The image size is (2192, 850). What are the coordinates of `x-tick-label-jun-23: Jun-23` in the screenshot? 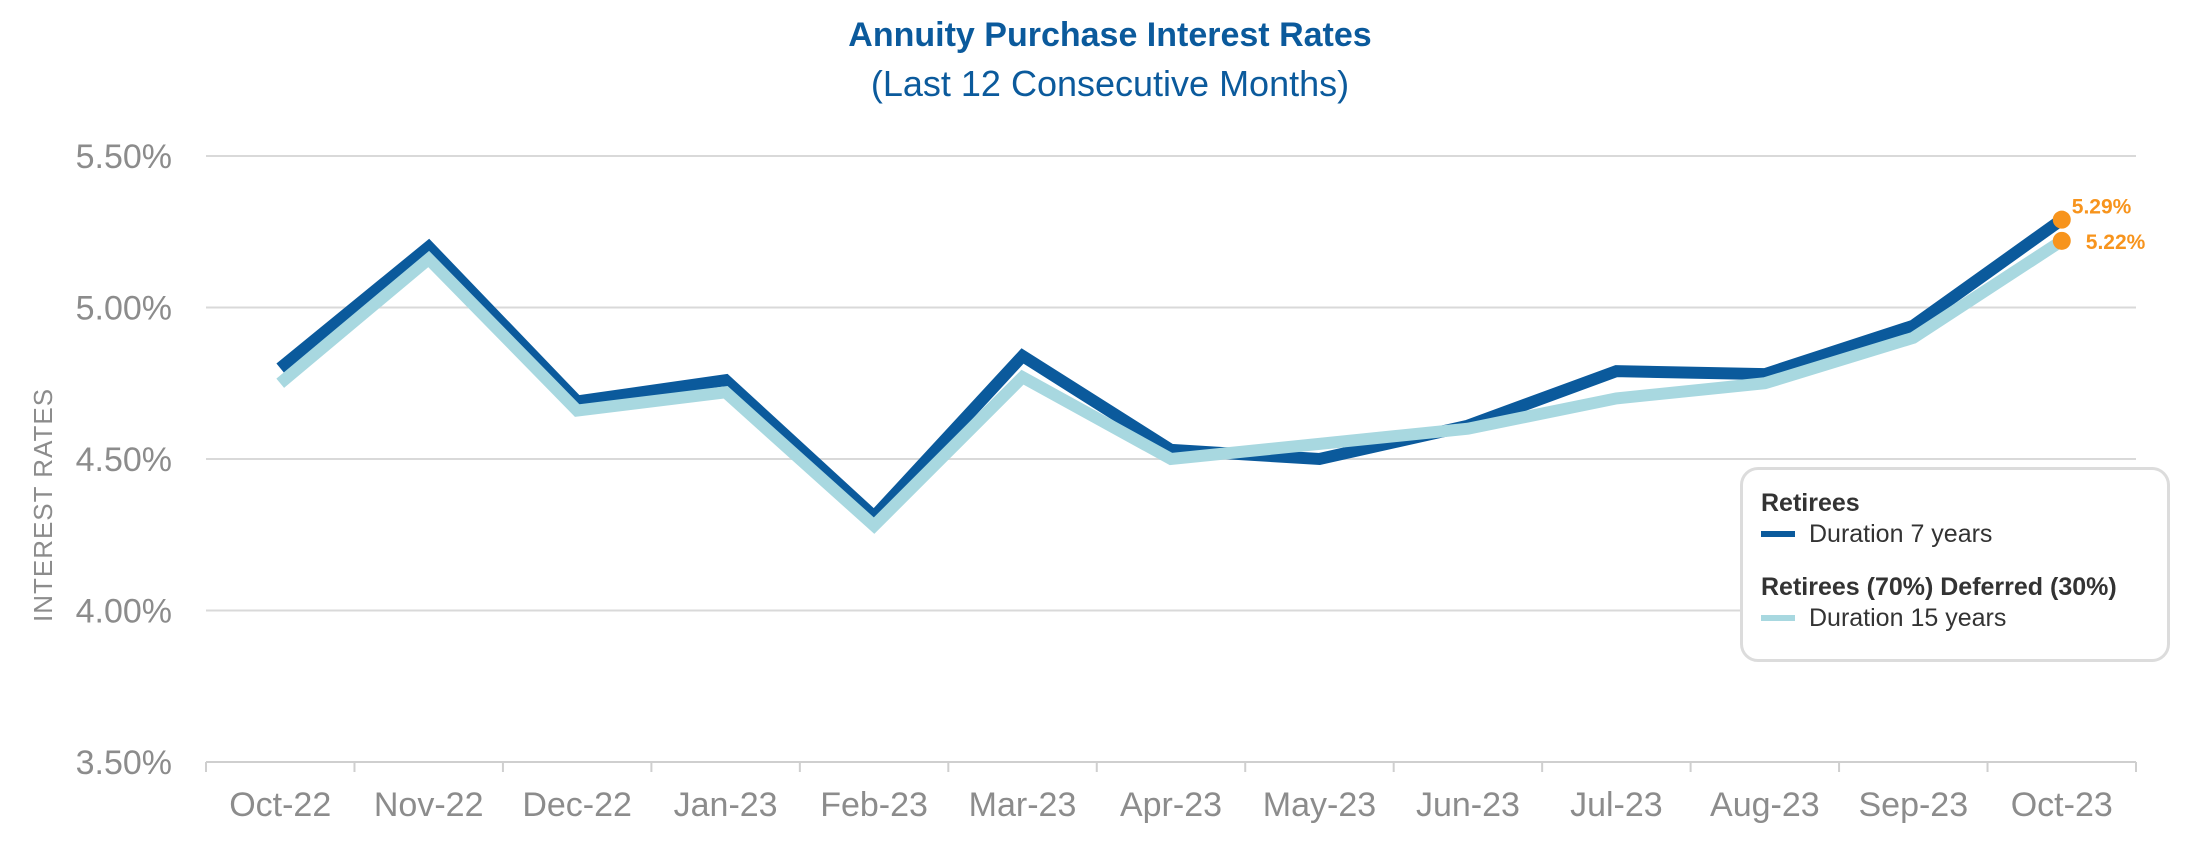 It's located at (1468, 805).